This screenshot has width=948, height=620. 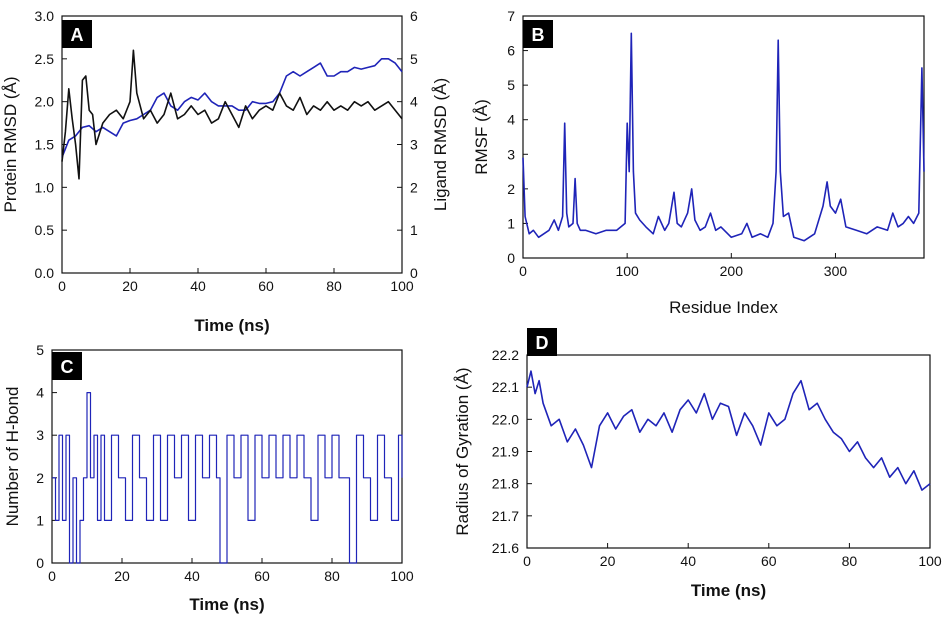 I want to click on y-right-tick-label: 1, so click(x=414, y=230).